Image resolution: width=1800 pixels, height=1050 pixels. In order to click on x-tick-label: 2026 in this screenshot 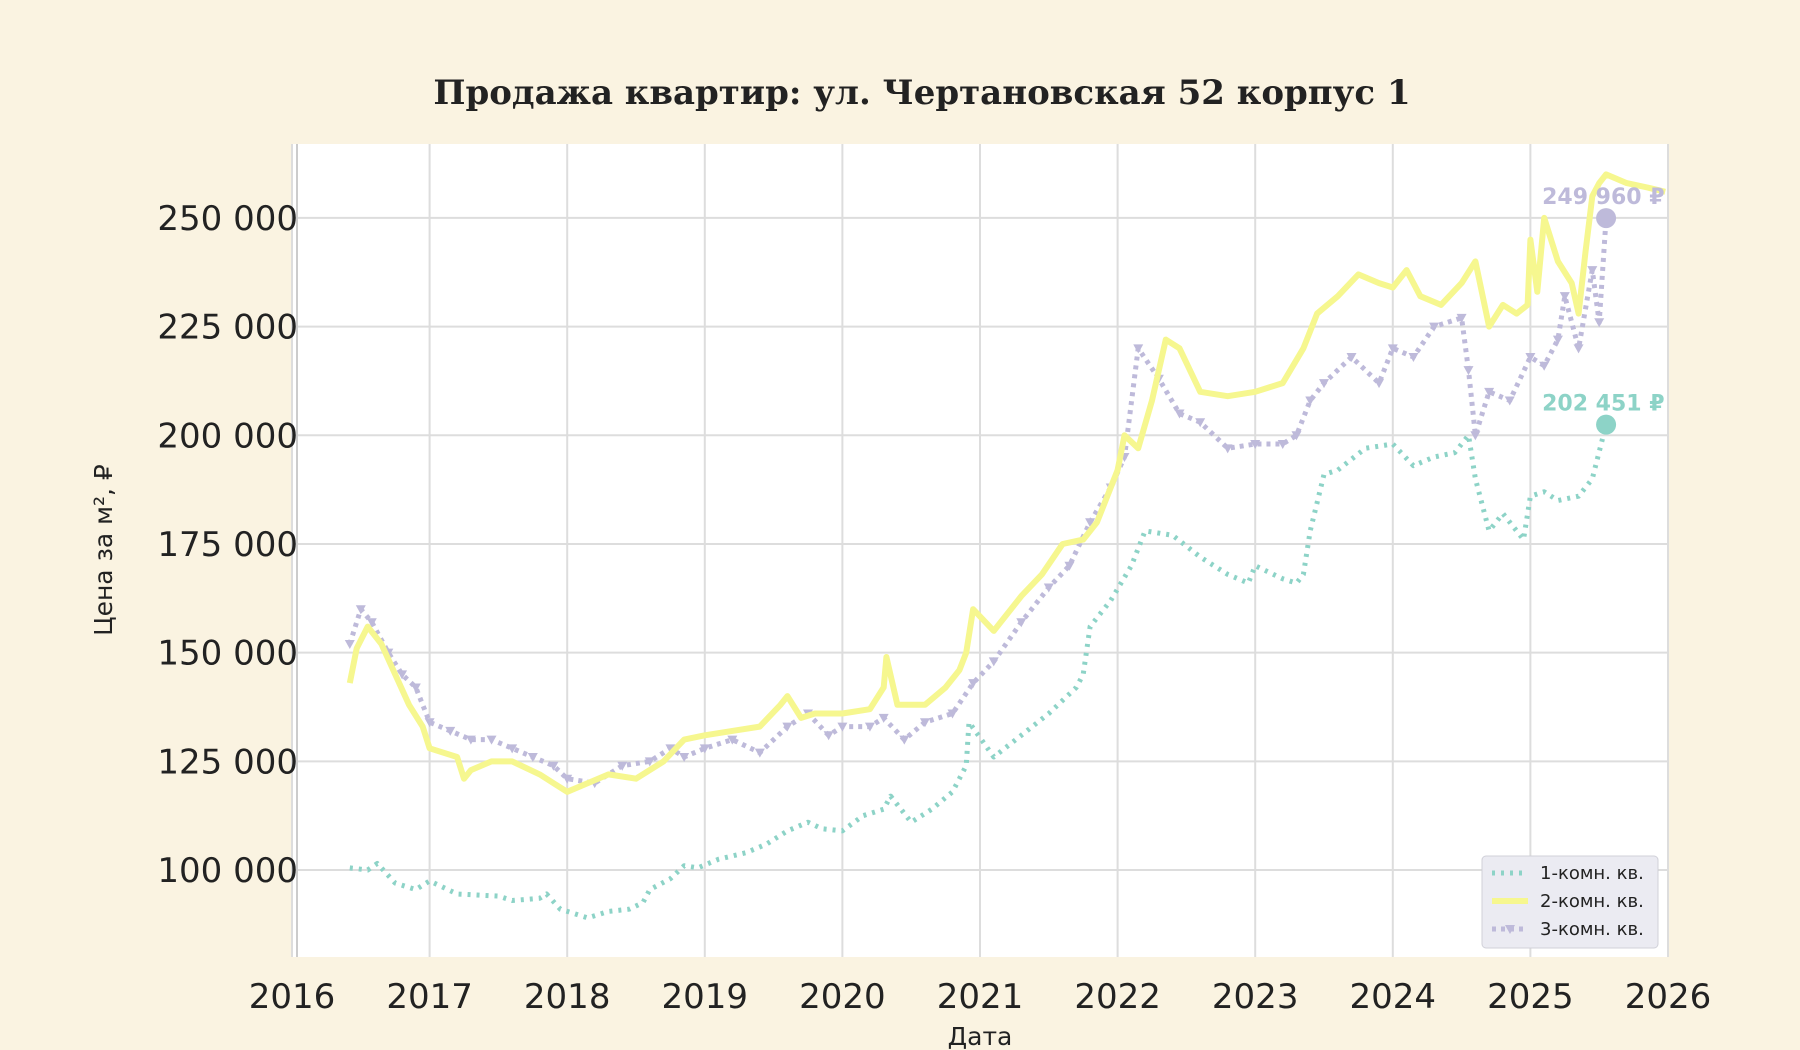, I will do `click(1668, 997)`.